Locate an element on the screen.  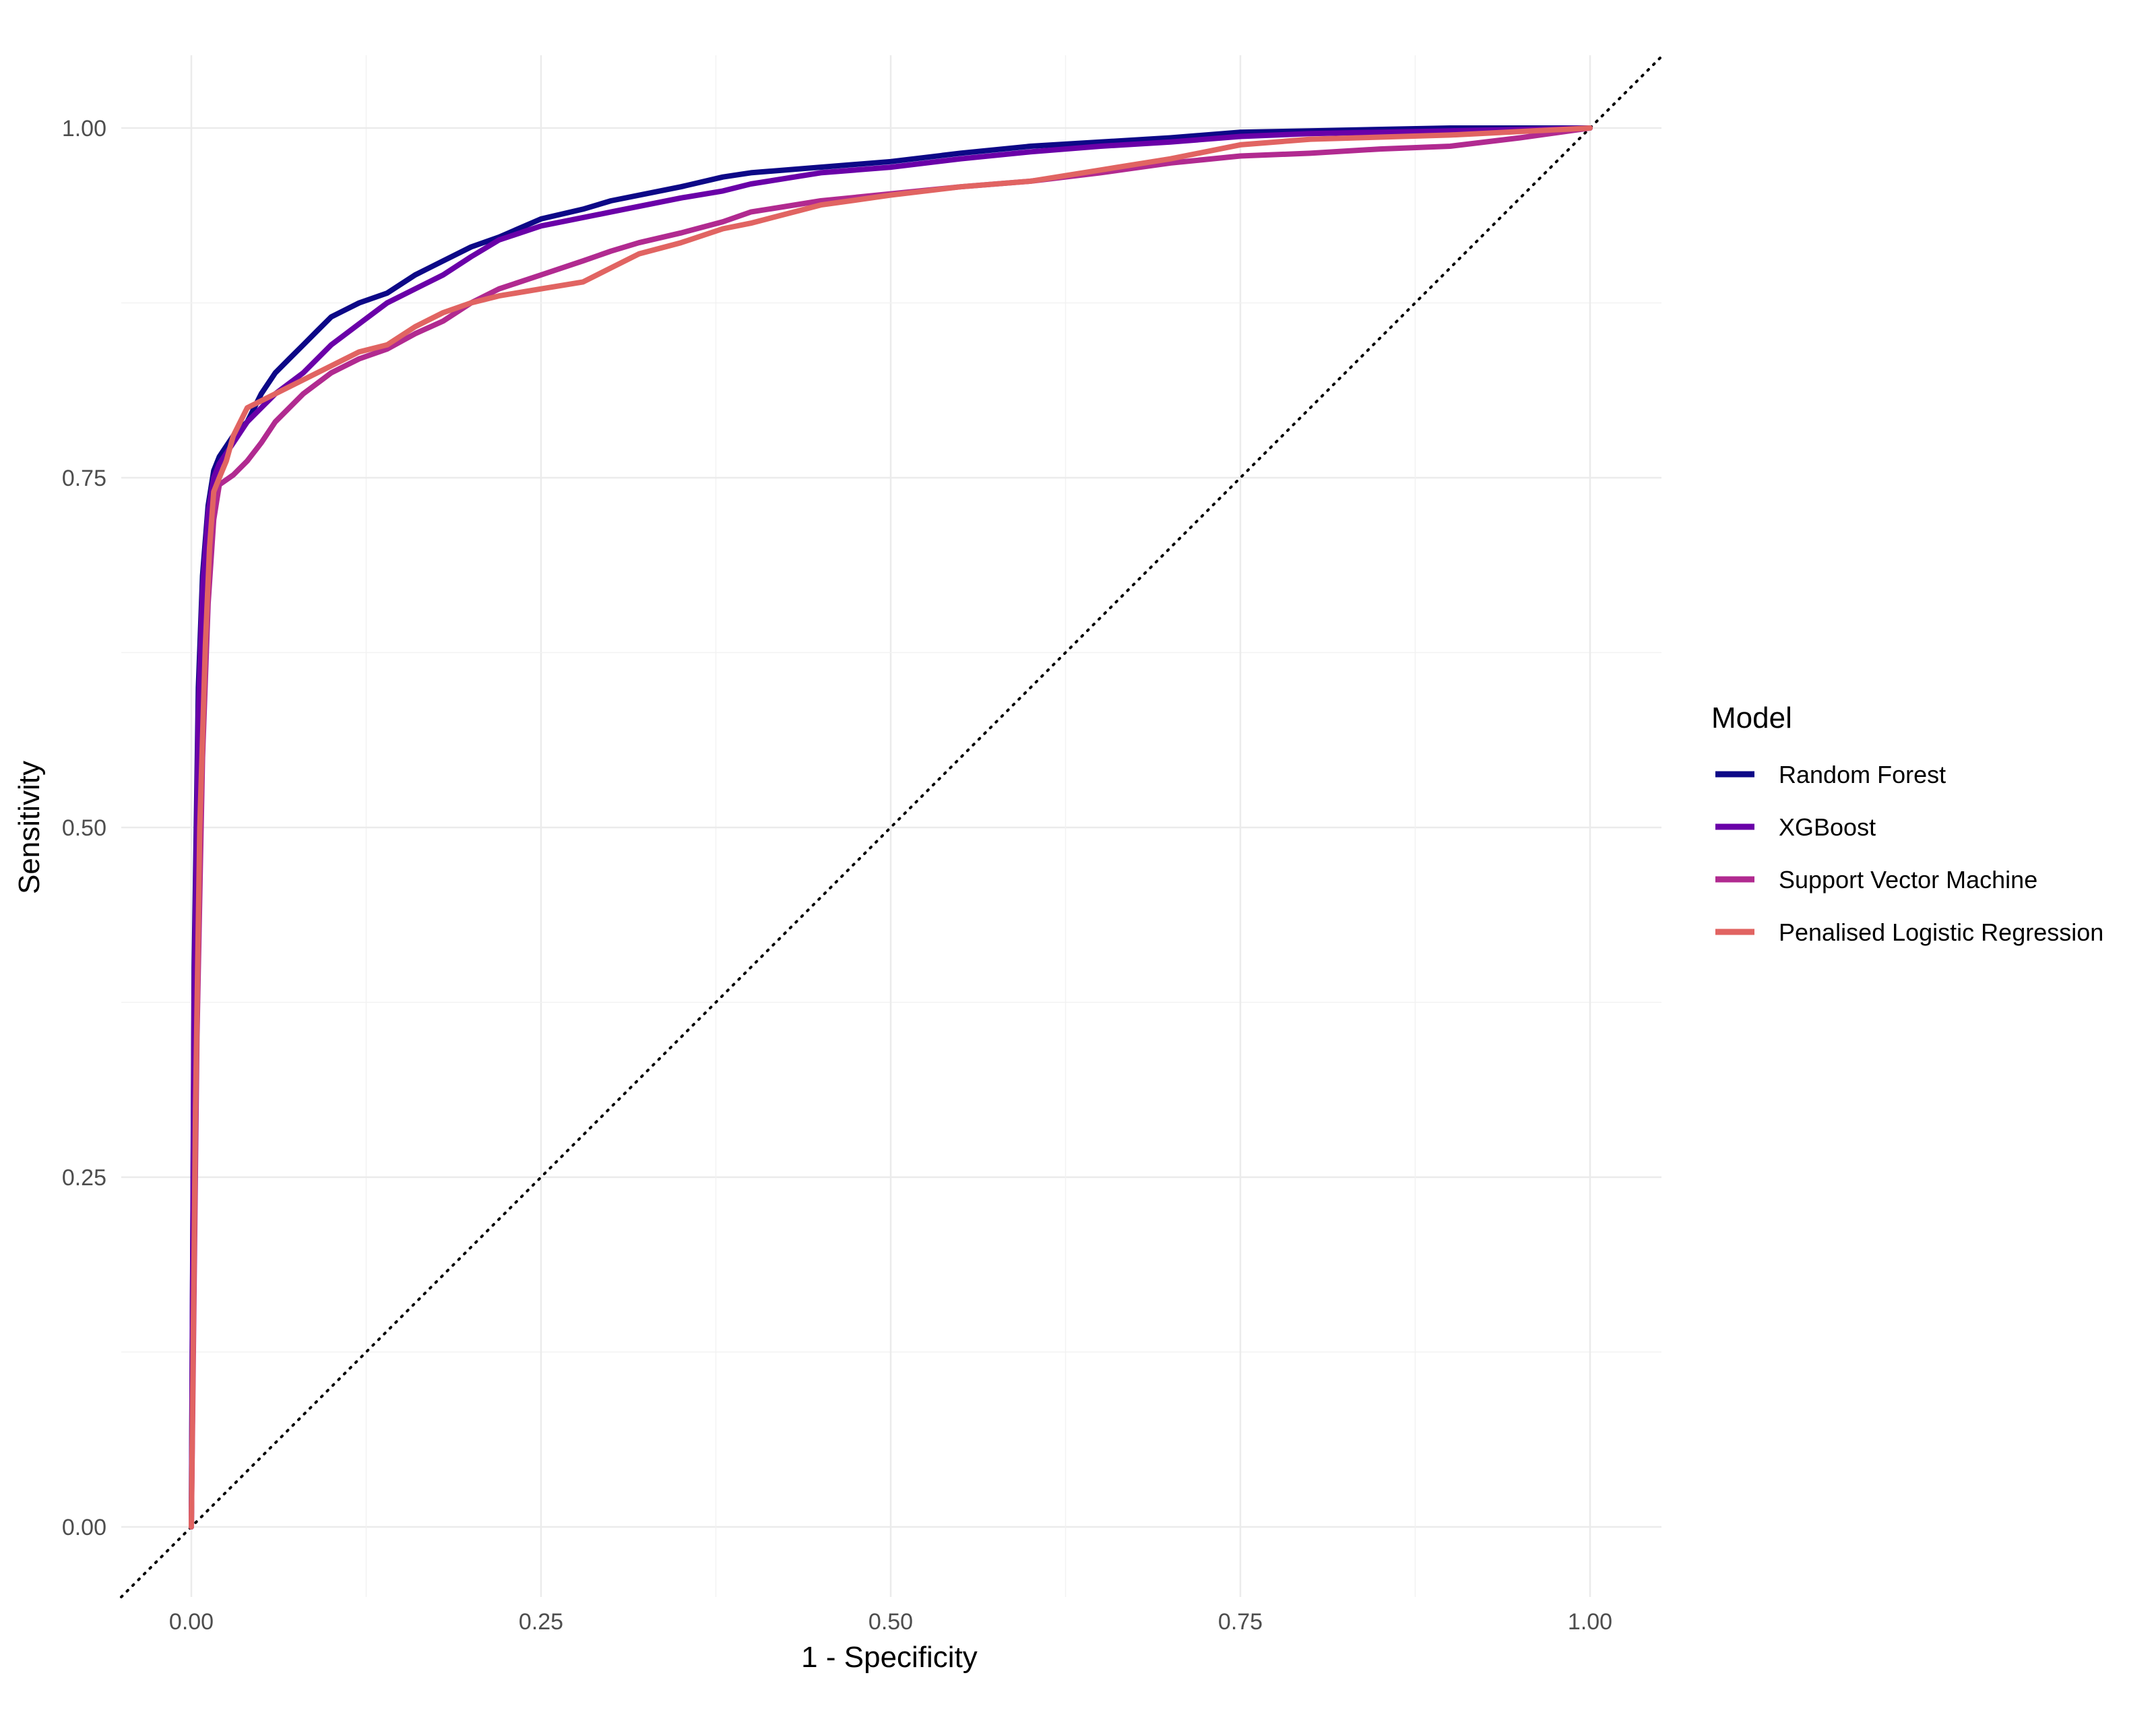
x-tick-label: 0.75 is located at coordinates (1240, 1622).